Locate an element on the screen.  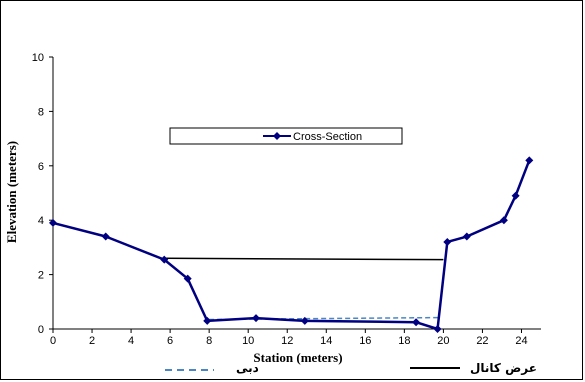
x-axis-ticks: 0 2 4 6 8 10 12 14 16 18 20 22 24 is located at coordinates (289, 338).